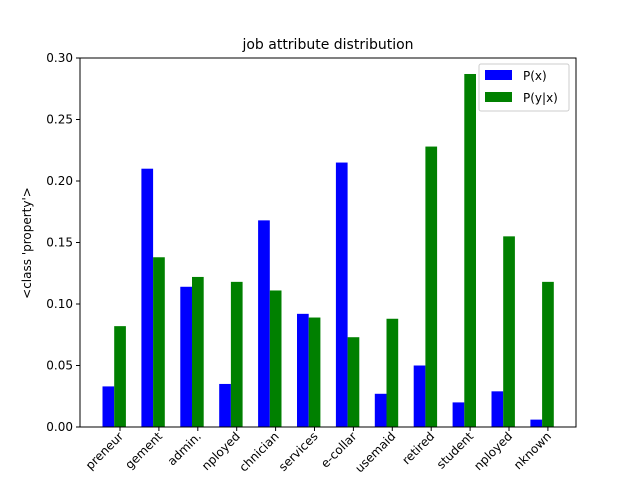 The width and height of the screenshot is (640, 480). What do you see at coordinates (59, 427) in the screenshot?
I see `y-tick-label: 0.00` at bounding box center [59, 427].